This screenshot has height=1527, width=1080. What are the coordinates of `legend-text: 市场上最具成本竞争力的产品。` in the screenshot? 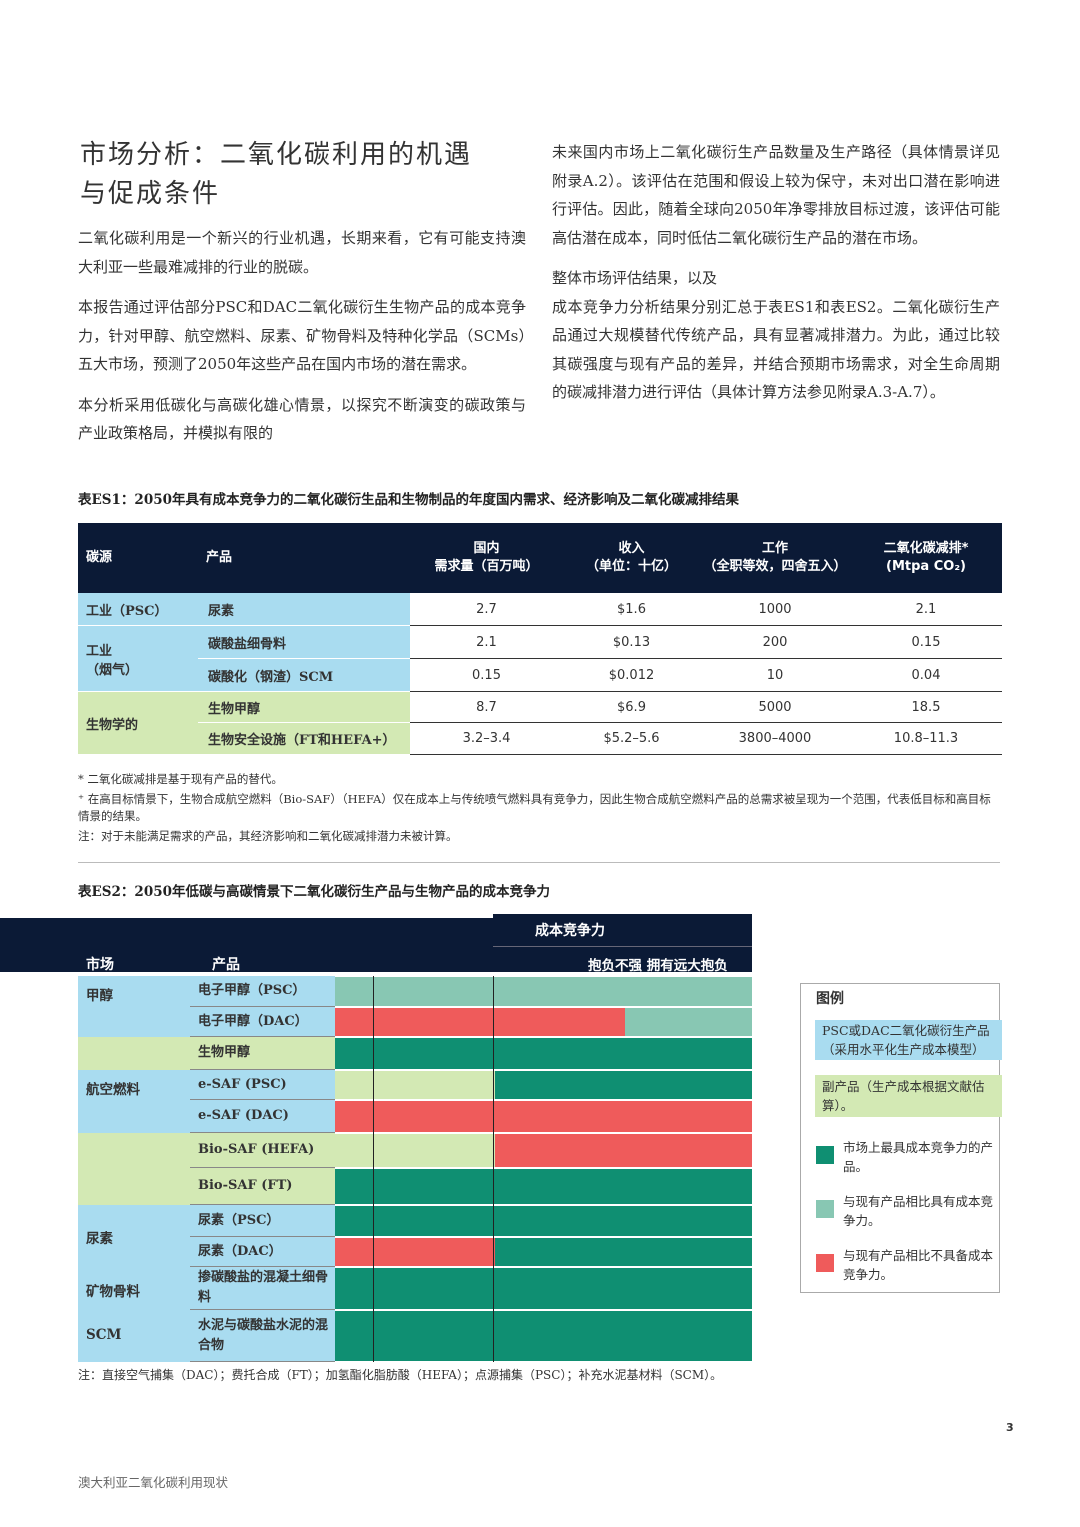 It's located at (918, 1157).